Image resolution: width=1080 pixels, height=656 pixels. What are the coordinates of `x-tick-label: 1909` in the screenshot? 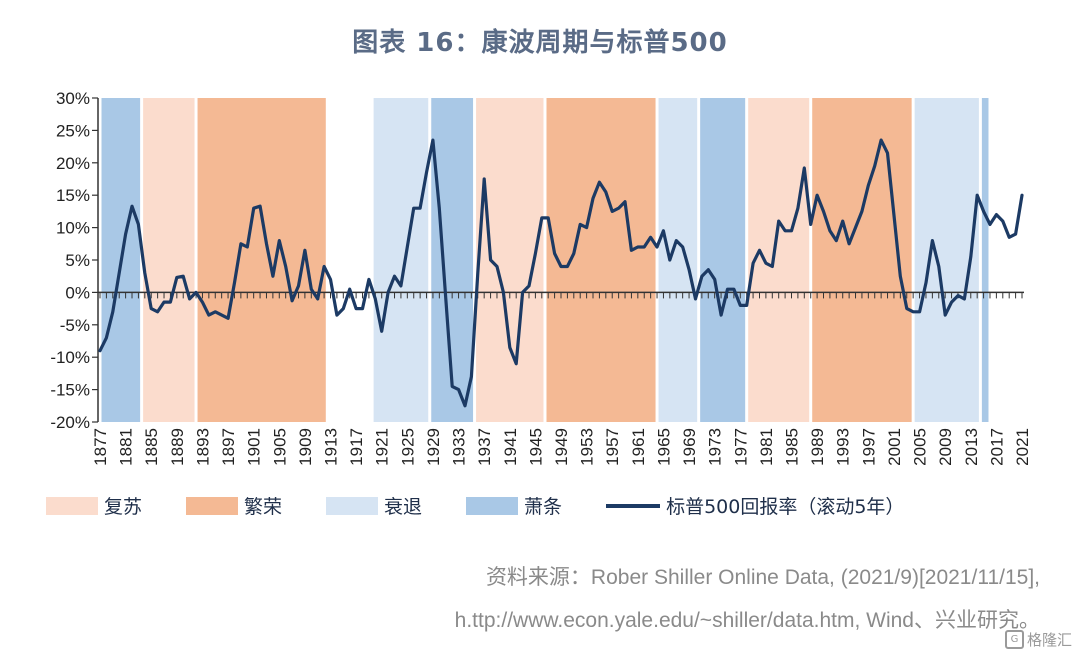 It's located at (305, 447).